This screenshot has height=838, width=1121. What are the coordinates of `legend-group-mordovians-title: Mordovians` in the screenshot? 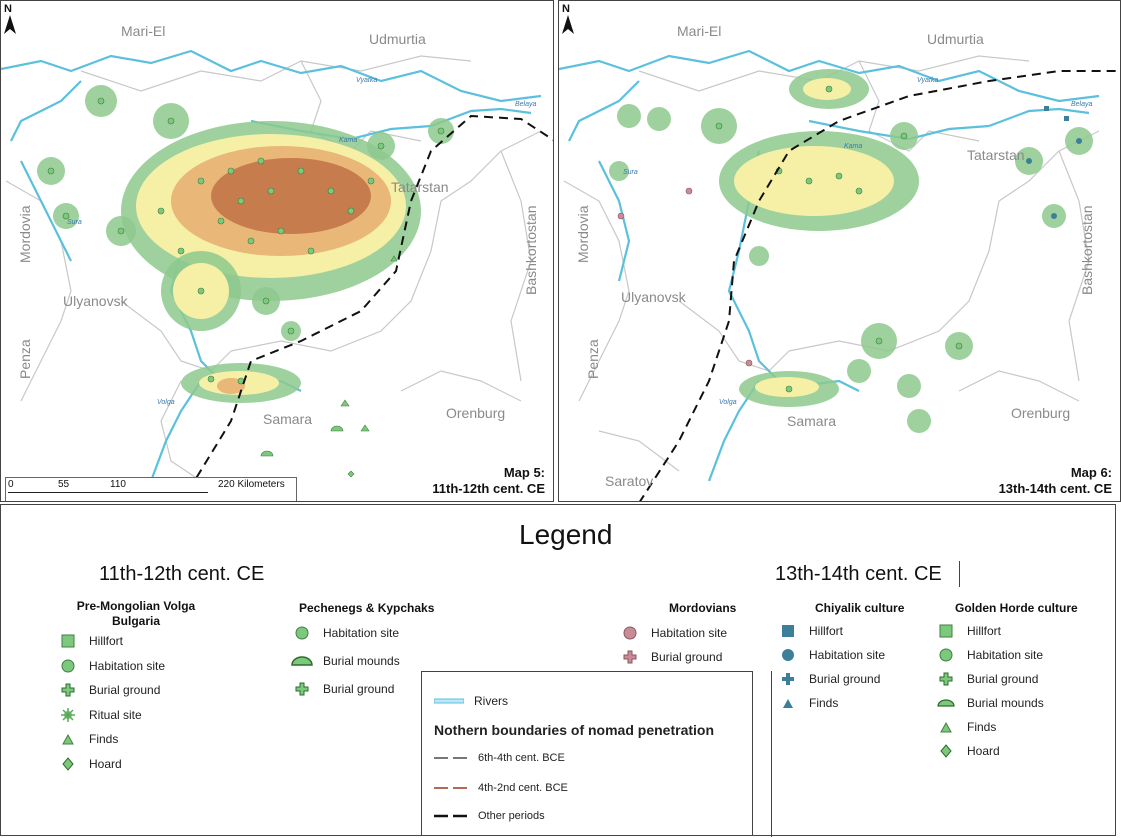 It's located at (703, 608).